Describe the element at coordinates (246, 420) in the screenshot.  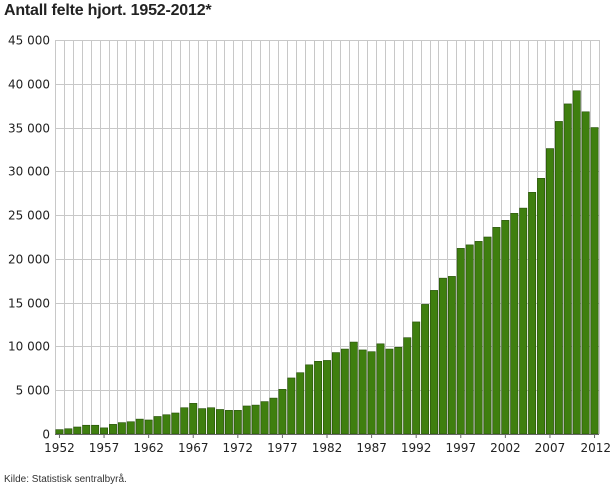
I see `bar-1973` at that location.